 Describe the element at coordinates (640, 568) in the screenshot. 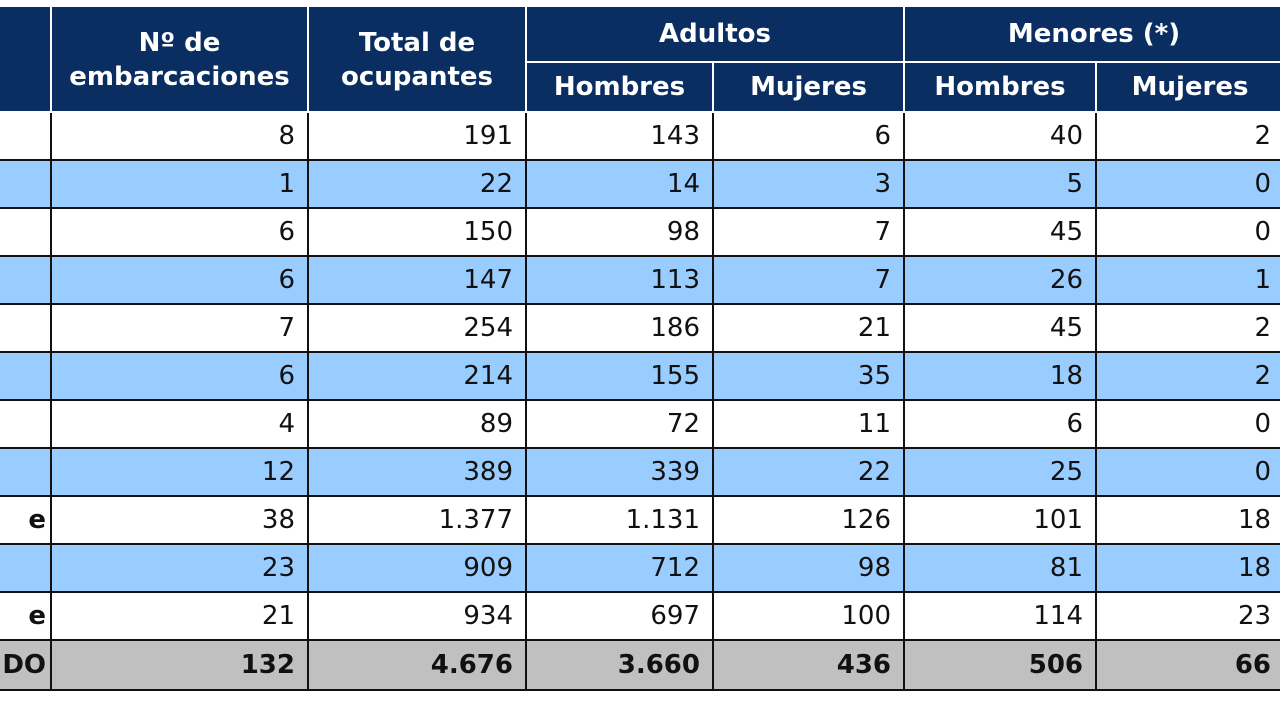

I see `table-row: 23 909 712 98 81 18` at that location.